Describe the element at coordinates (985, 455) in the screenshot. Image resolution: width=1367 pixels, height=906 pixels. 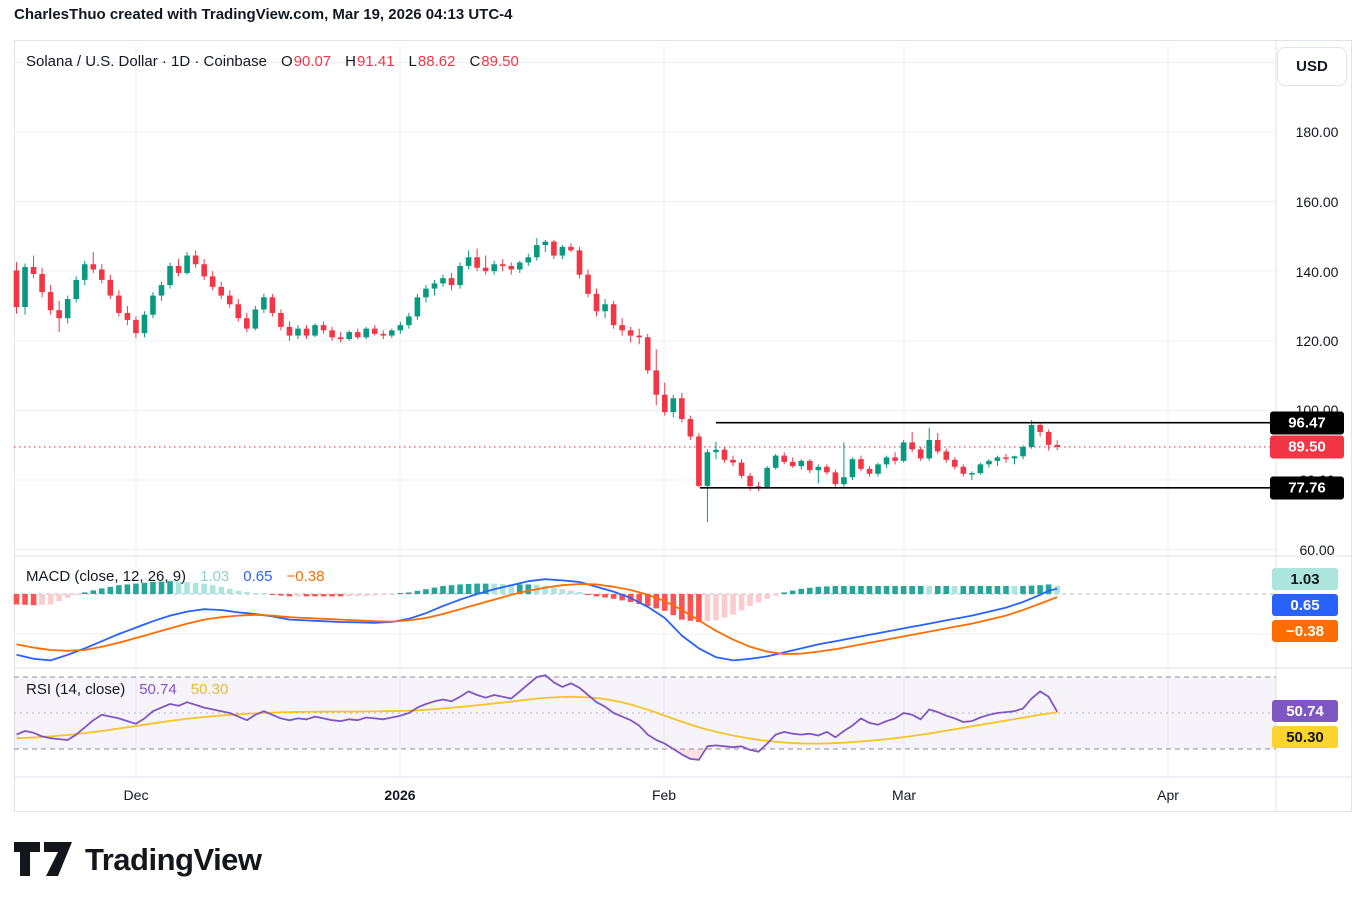
I see `horizontal-level-lines` at that location.